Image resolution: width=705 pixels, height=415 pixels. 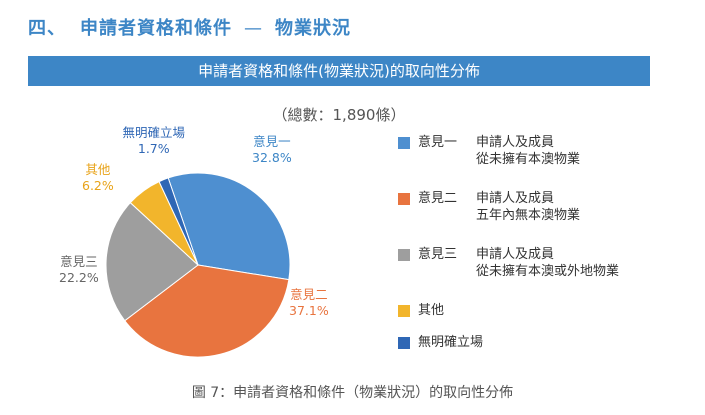 What do you see at coordinates (438, 254) in the screenshot?
I see `legend-label: 意見三` at bounding box center [438, 254].